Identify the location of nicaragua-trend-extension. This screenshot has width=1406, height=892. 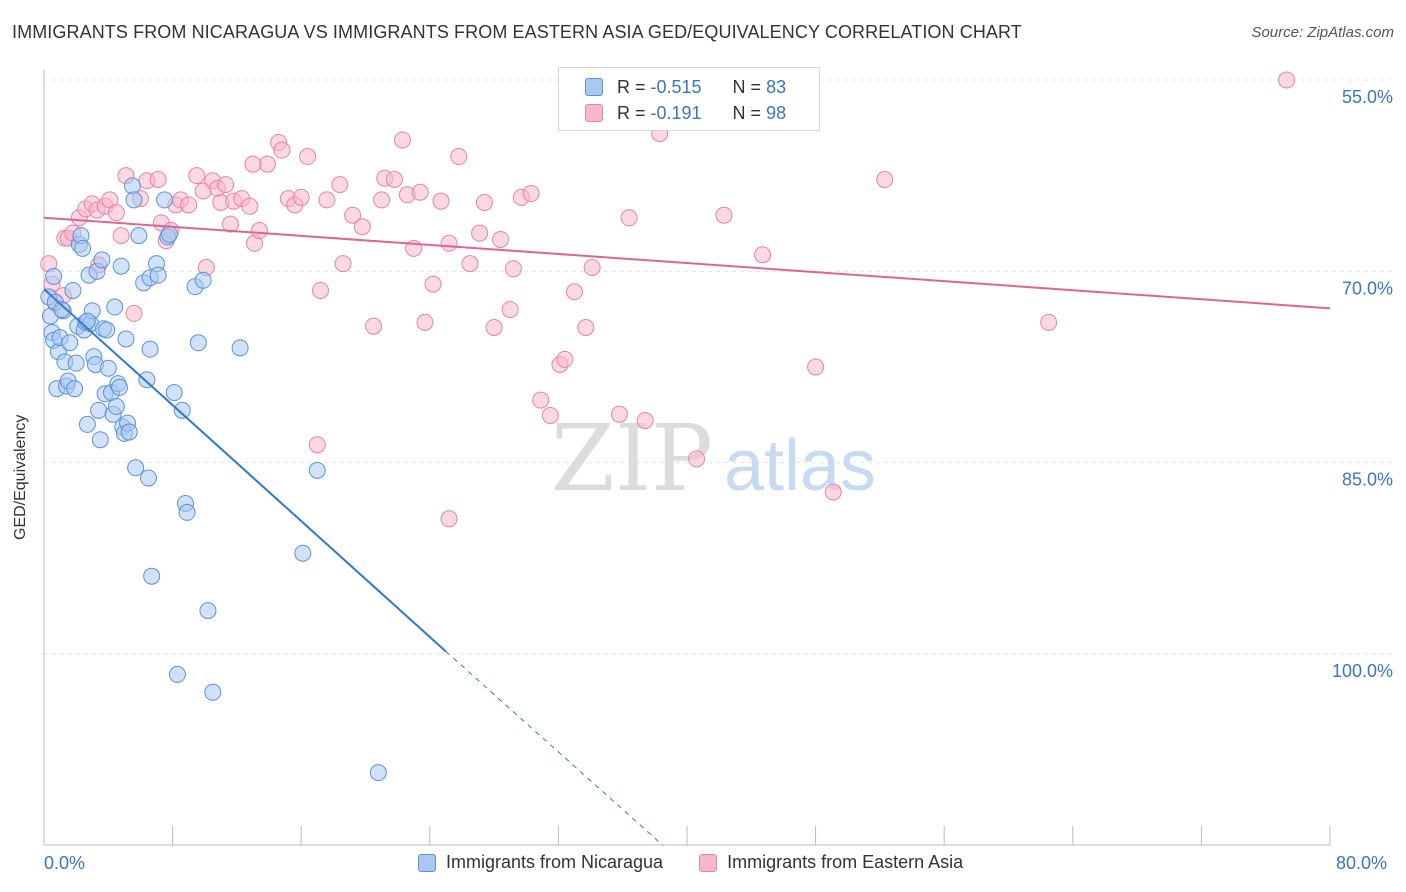
(554, 748).